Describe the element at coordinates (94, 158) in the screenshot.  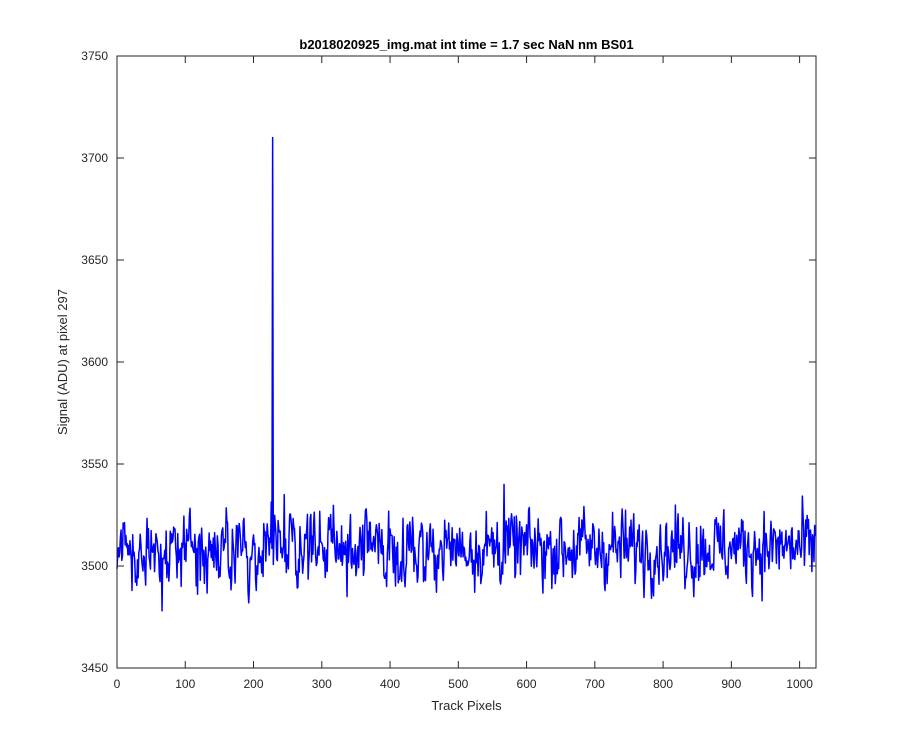
I see `y-tick-label: 3700` at that location.